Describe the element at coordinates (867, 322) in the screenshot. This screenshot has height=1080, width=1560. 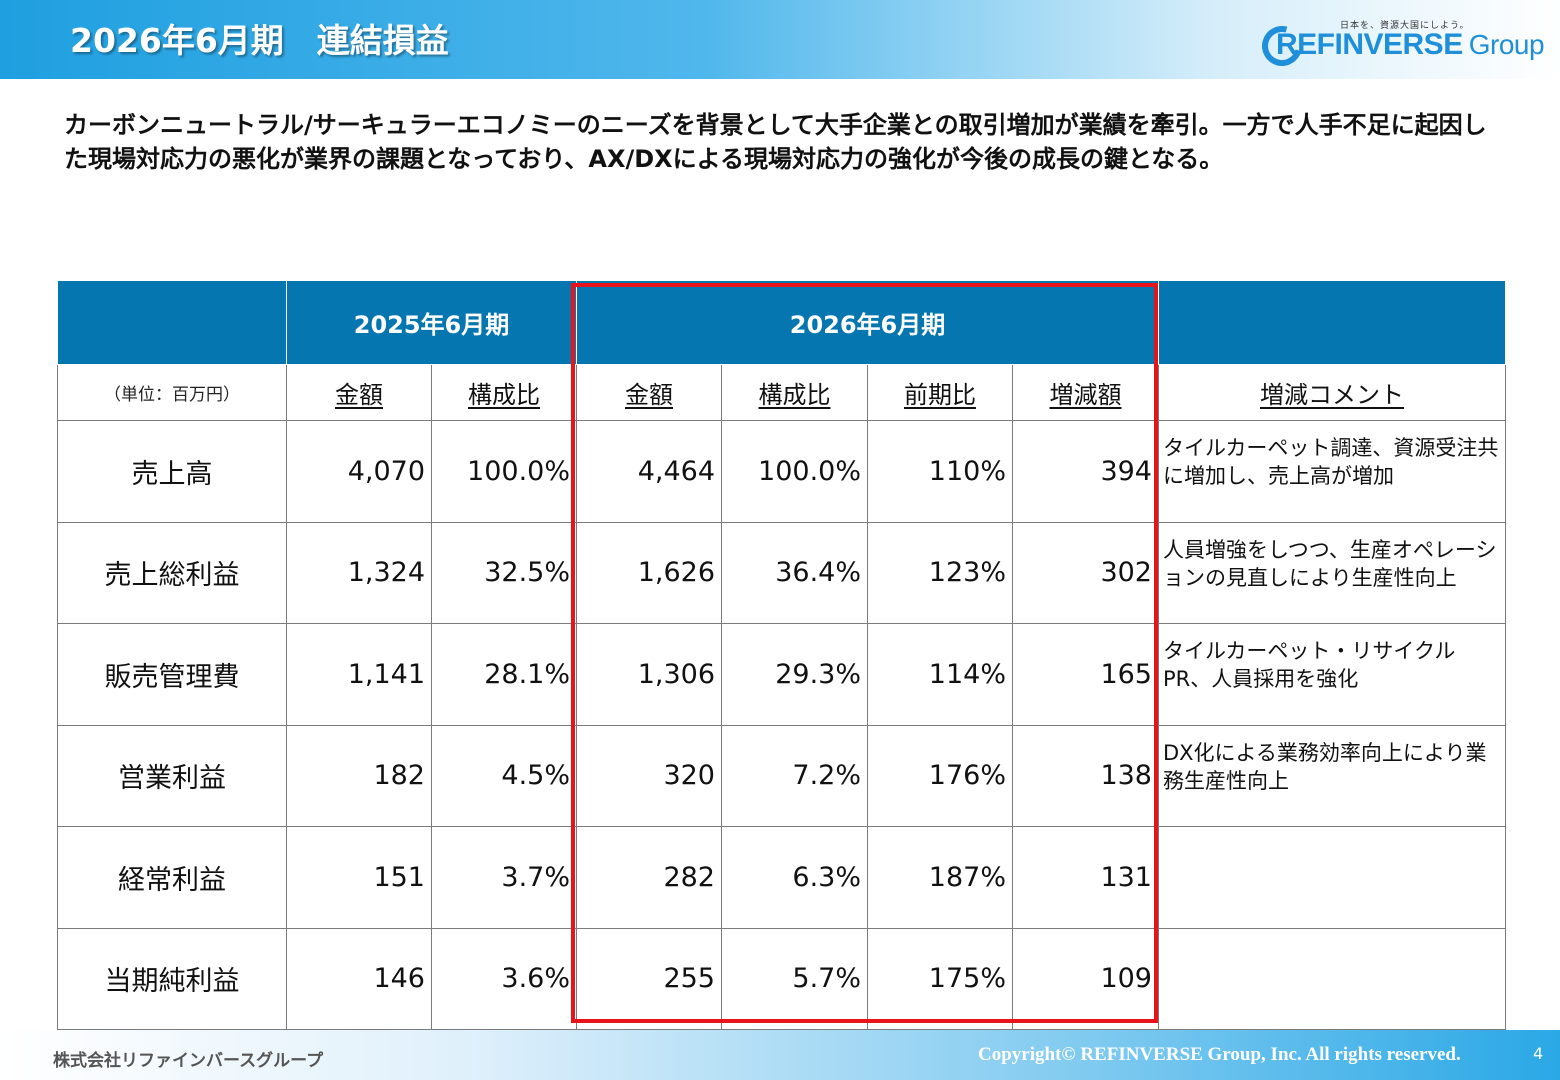
I see `period-curr: 2026年6月期` at that location.